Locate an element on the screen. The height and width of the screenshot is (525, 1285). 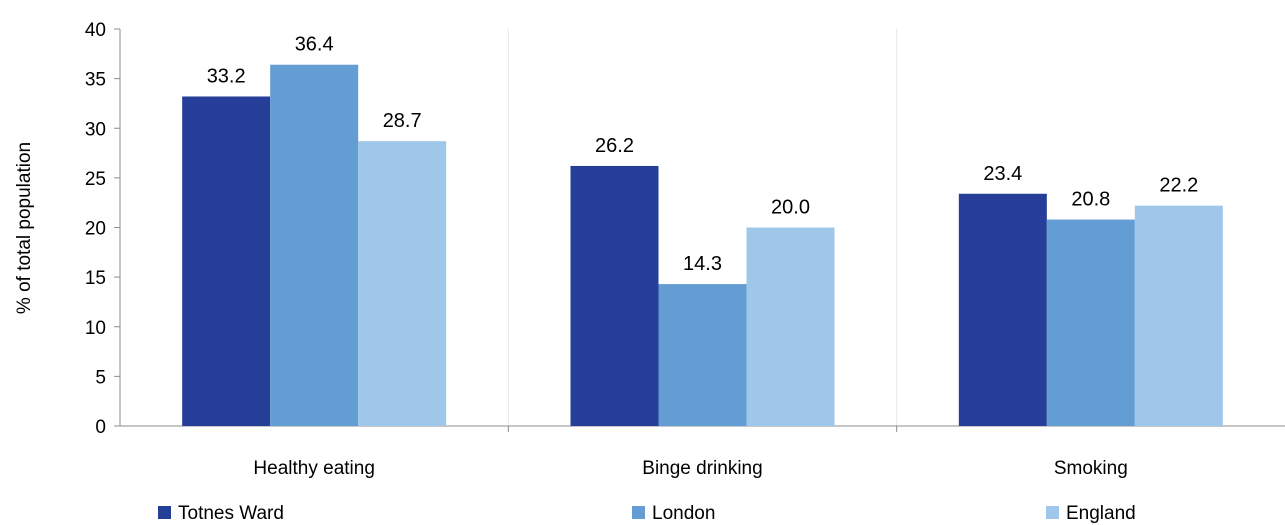
data-label: 14.3 is located at coordinates (702, 264).